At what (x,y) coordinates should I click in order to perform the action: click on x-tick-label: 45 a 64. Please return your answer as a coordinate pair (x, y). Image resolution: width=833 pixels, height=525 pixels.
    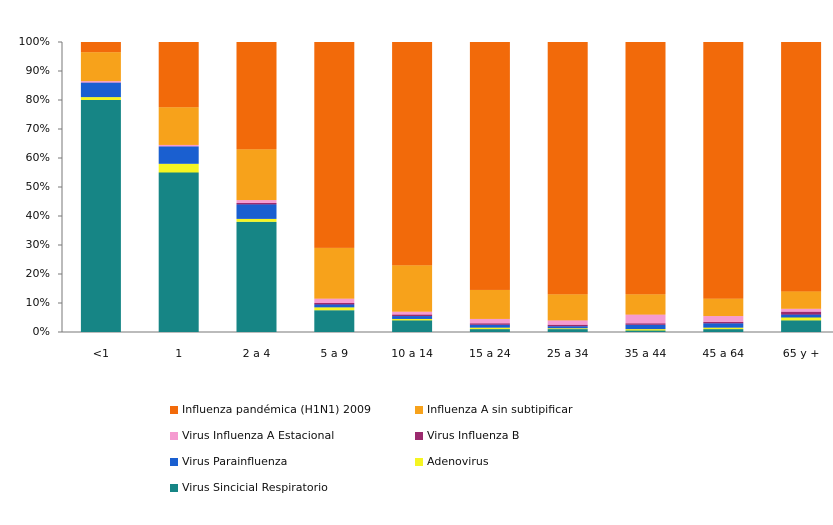
    Looking at the image, I should click on (723, 353).